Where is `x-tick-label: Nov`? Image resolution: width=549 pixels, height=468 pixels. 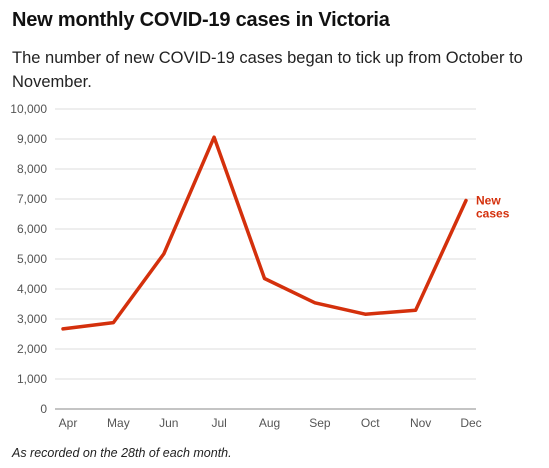
x-tick-label: Nov is located at coordinates (420, 423).